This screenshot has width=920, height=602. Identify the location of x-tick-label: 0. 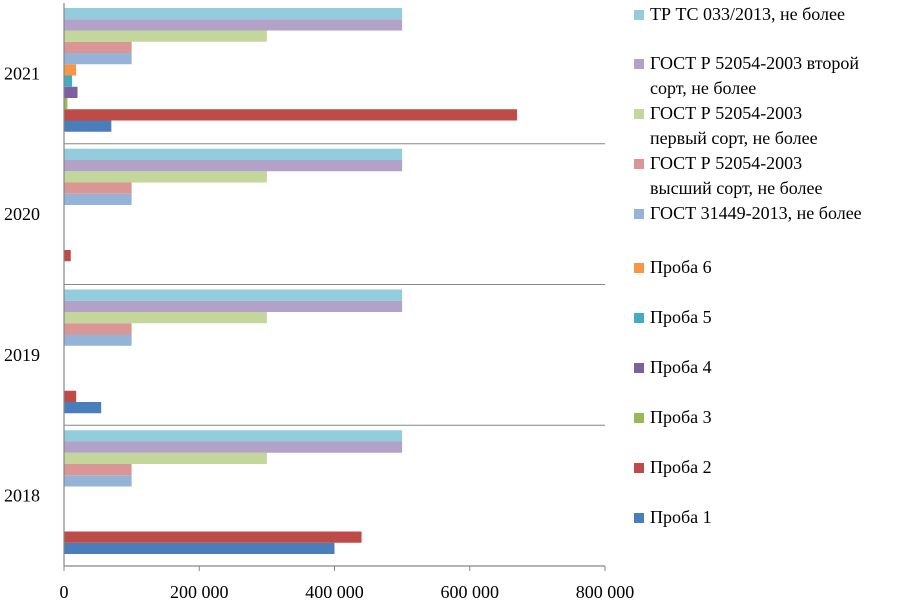
(64, 592).